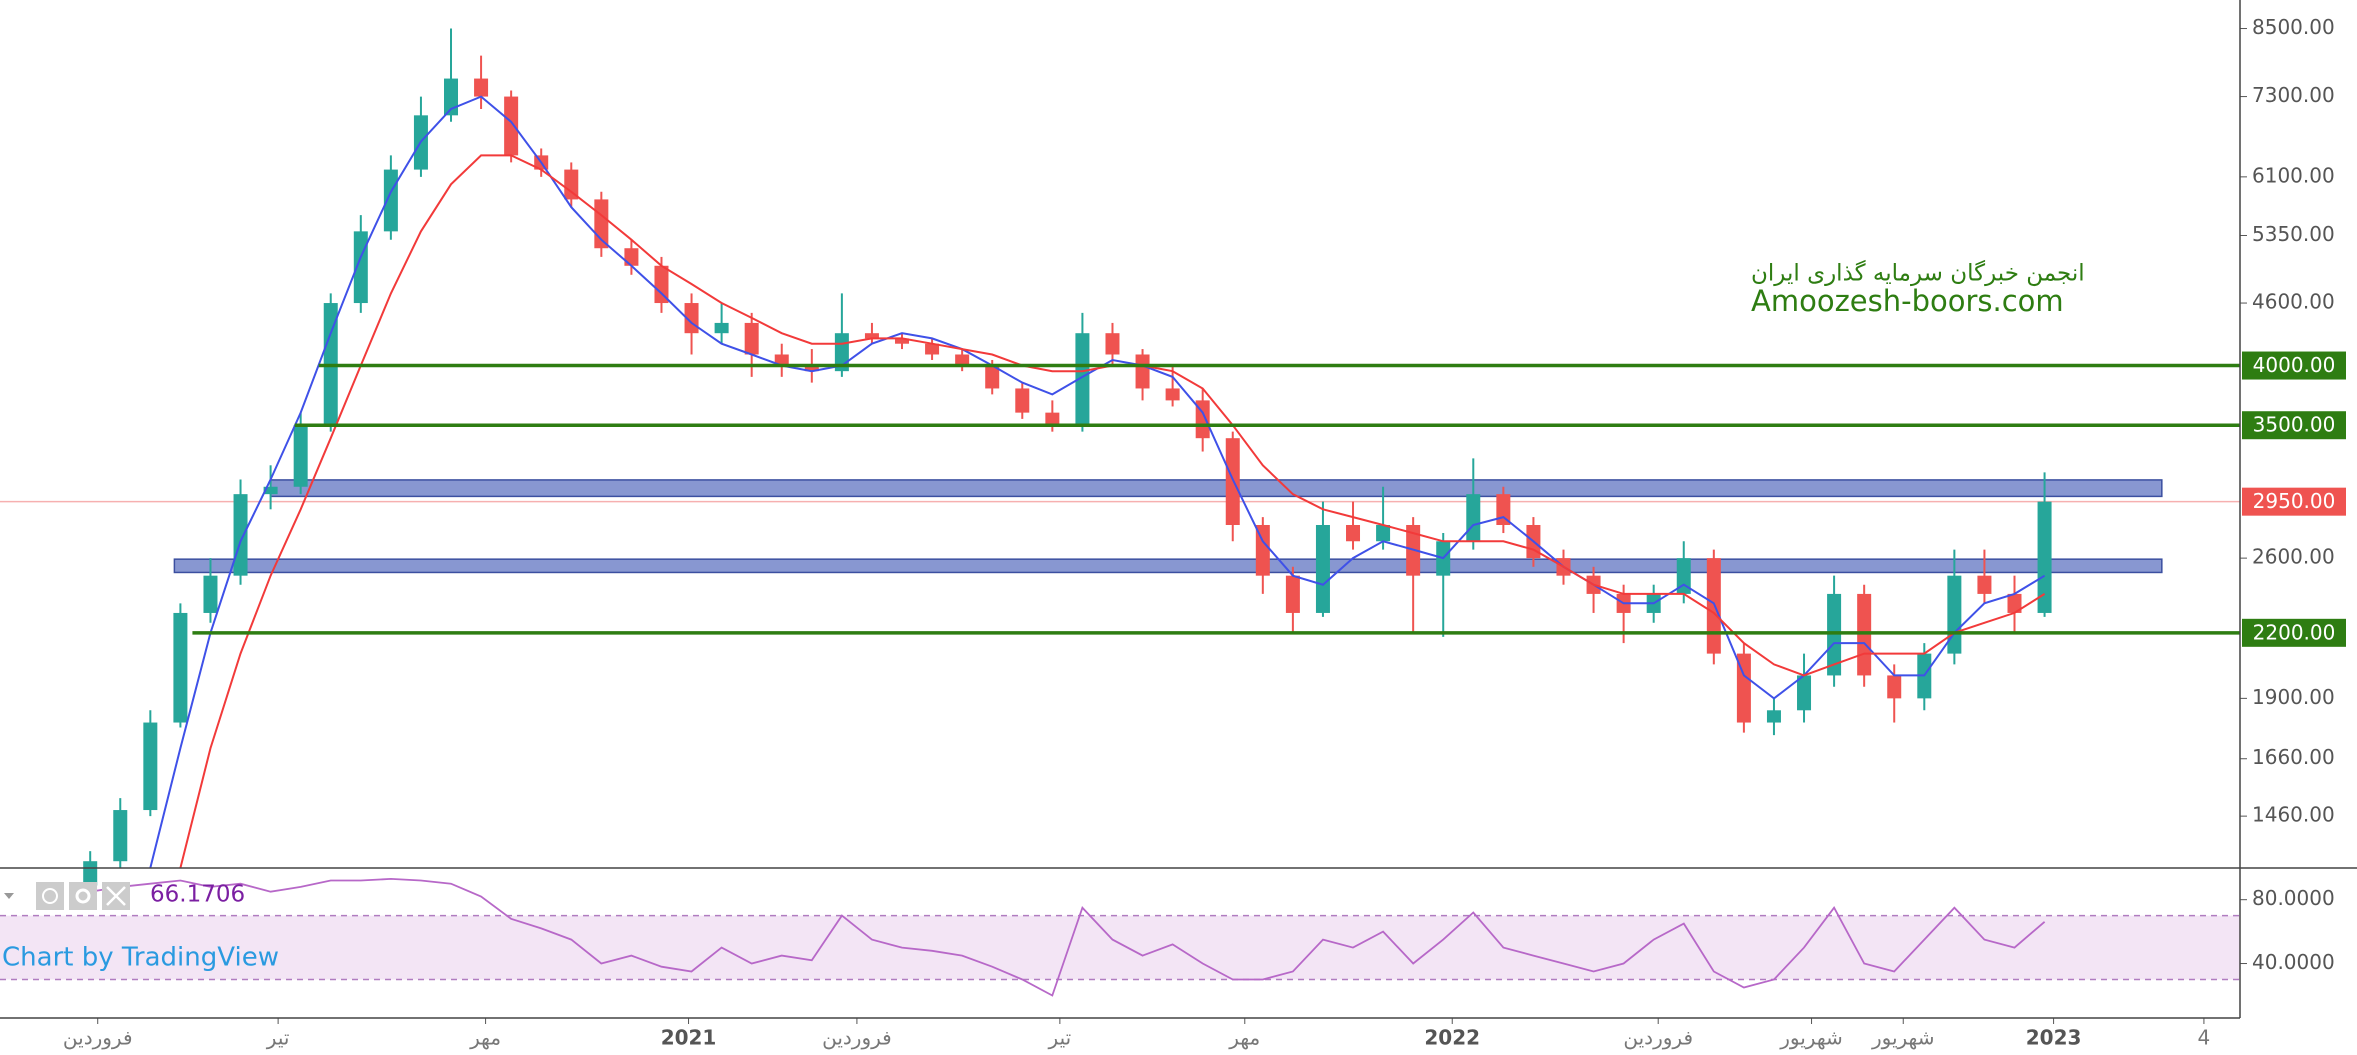  What do you see at coordinates (2293, 697) in the screenshot?
I see `y-tick-label: 1900.00` at bounding box center [2293, 697].